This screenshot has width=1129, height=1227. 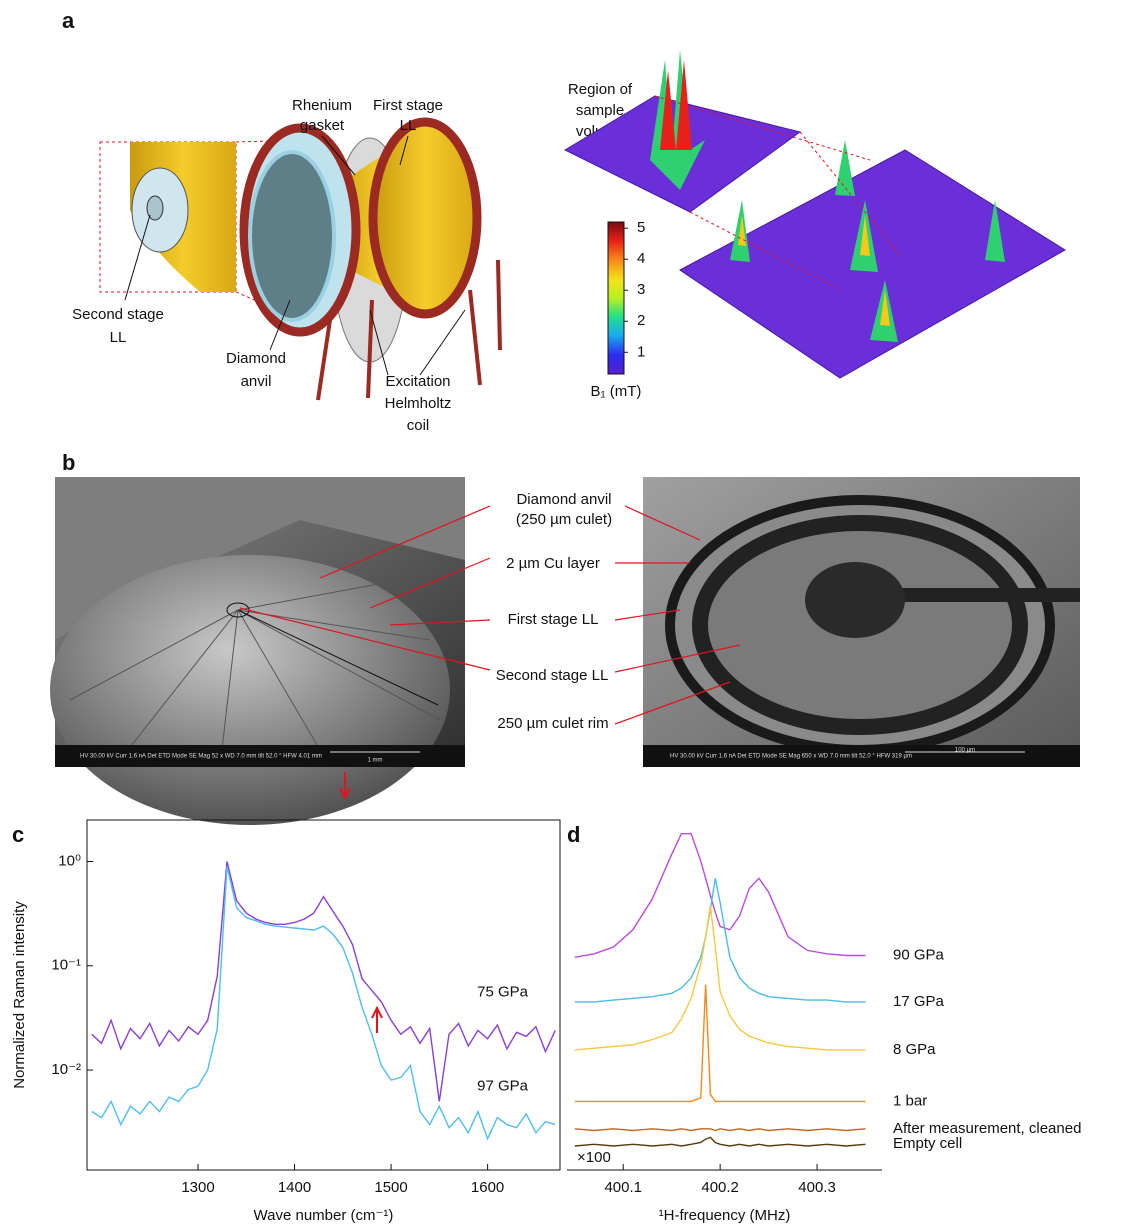 What do you see at coordinates (564, 519) in the screenshot?
I see `label: (250 µm culet)` at bounding box center [564, 519].